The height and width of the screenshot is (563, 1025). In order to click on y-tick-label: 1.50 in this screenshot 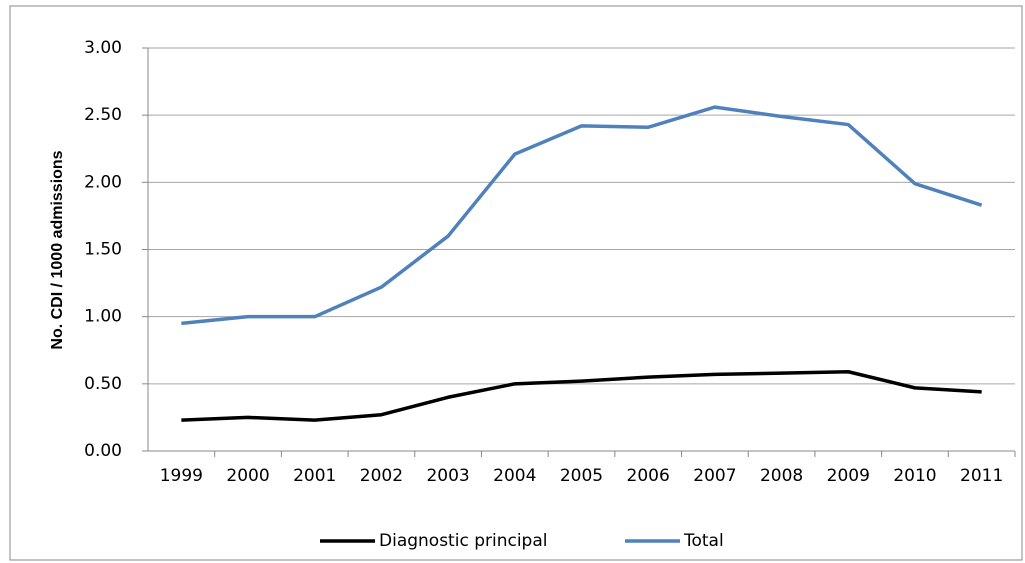, I will do `click(103, 250)`.